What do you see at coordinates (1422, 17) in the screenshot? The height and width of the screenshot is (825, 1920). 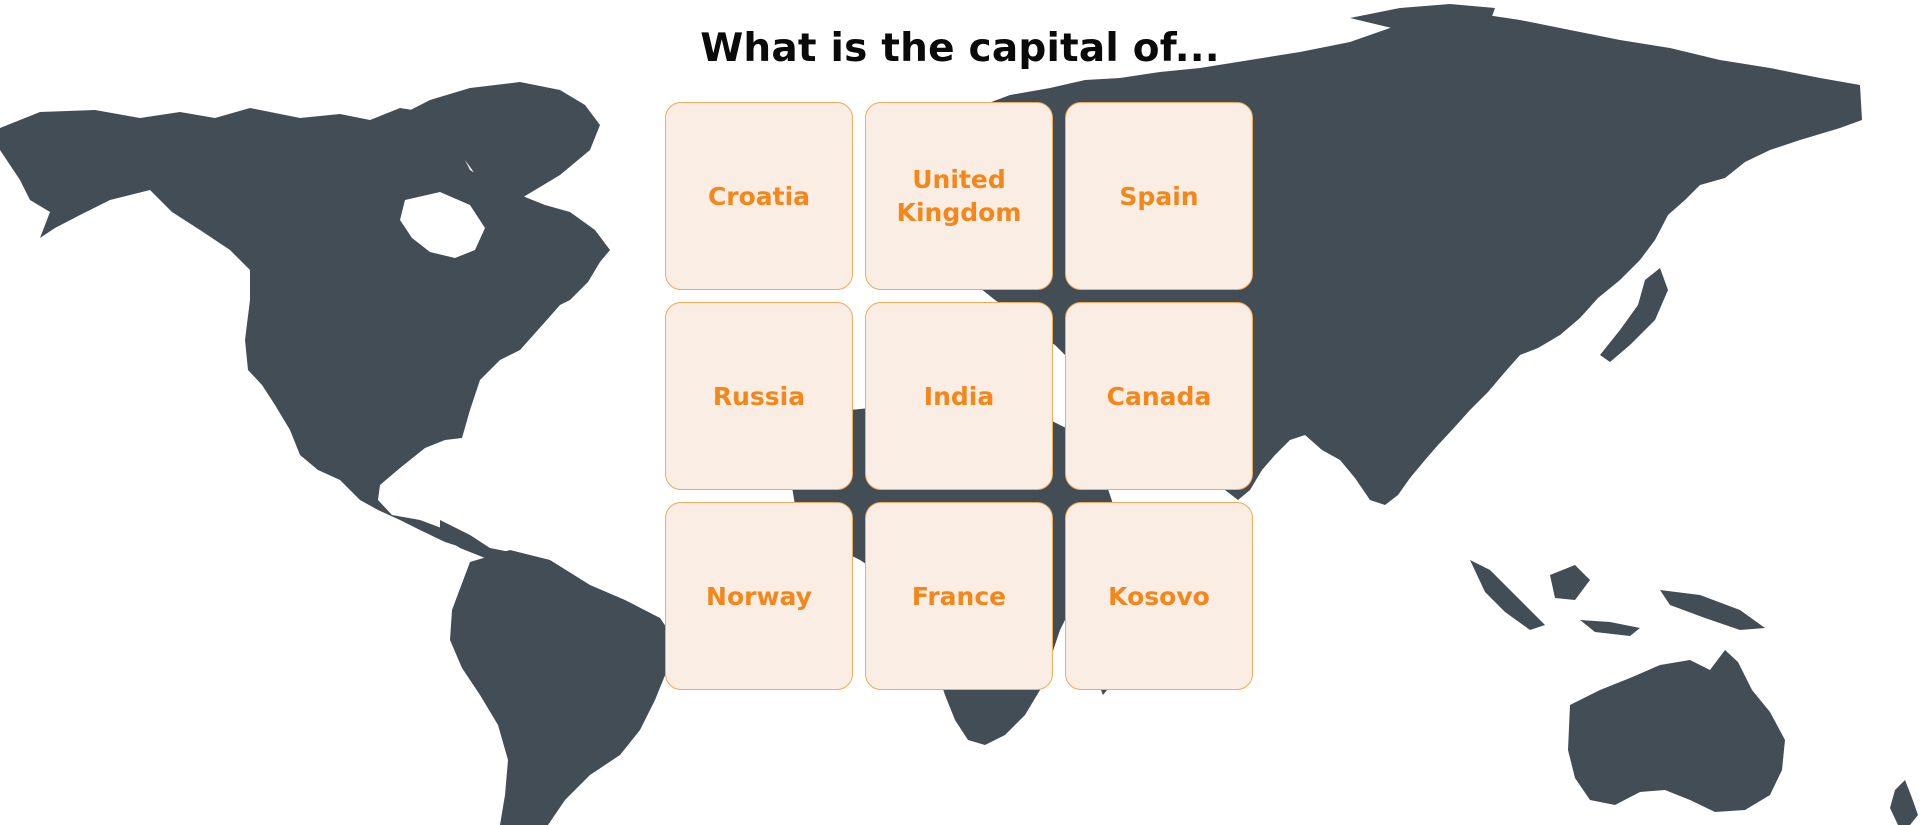 I see `arctic-island-shape` at bounding box center [1422, 17].